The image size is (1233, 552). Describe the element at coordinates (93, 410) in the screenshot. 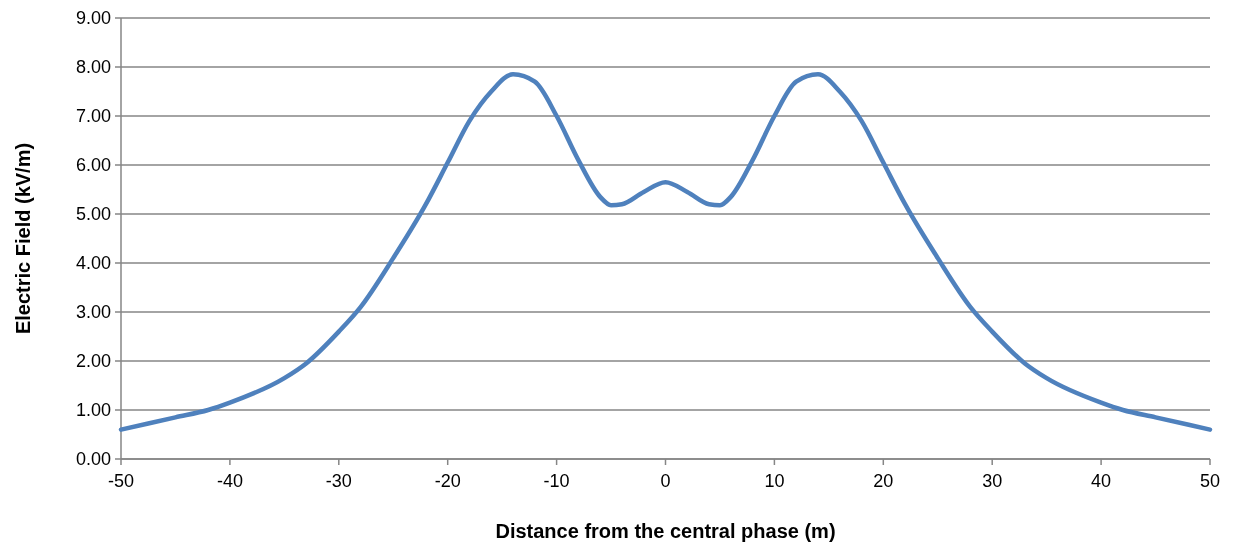

I see `y-tick-label: 1.00` at that location.